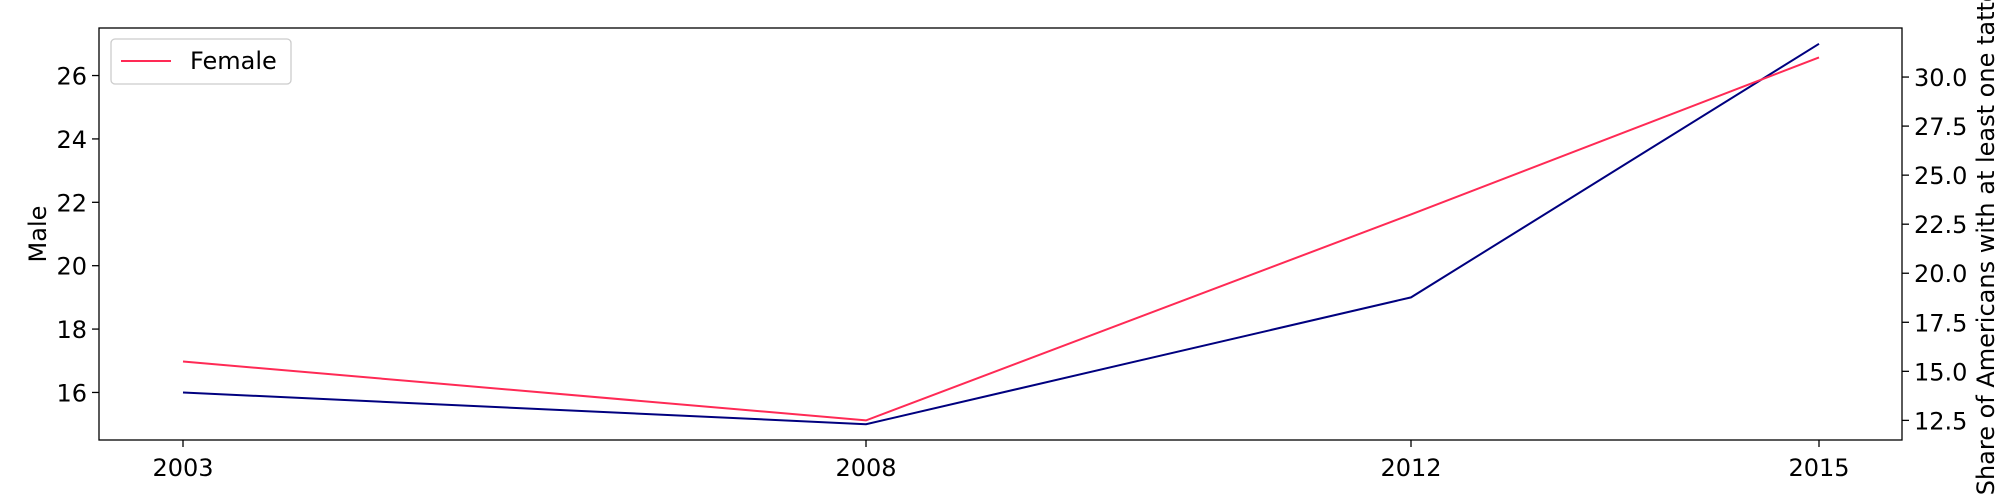 This screenshot has width=2000, height=500. I want to click on x-tick-label-2003: 2003, so click(182, 468).